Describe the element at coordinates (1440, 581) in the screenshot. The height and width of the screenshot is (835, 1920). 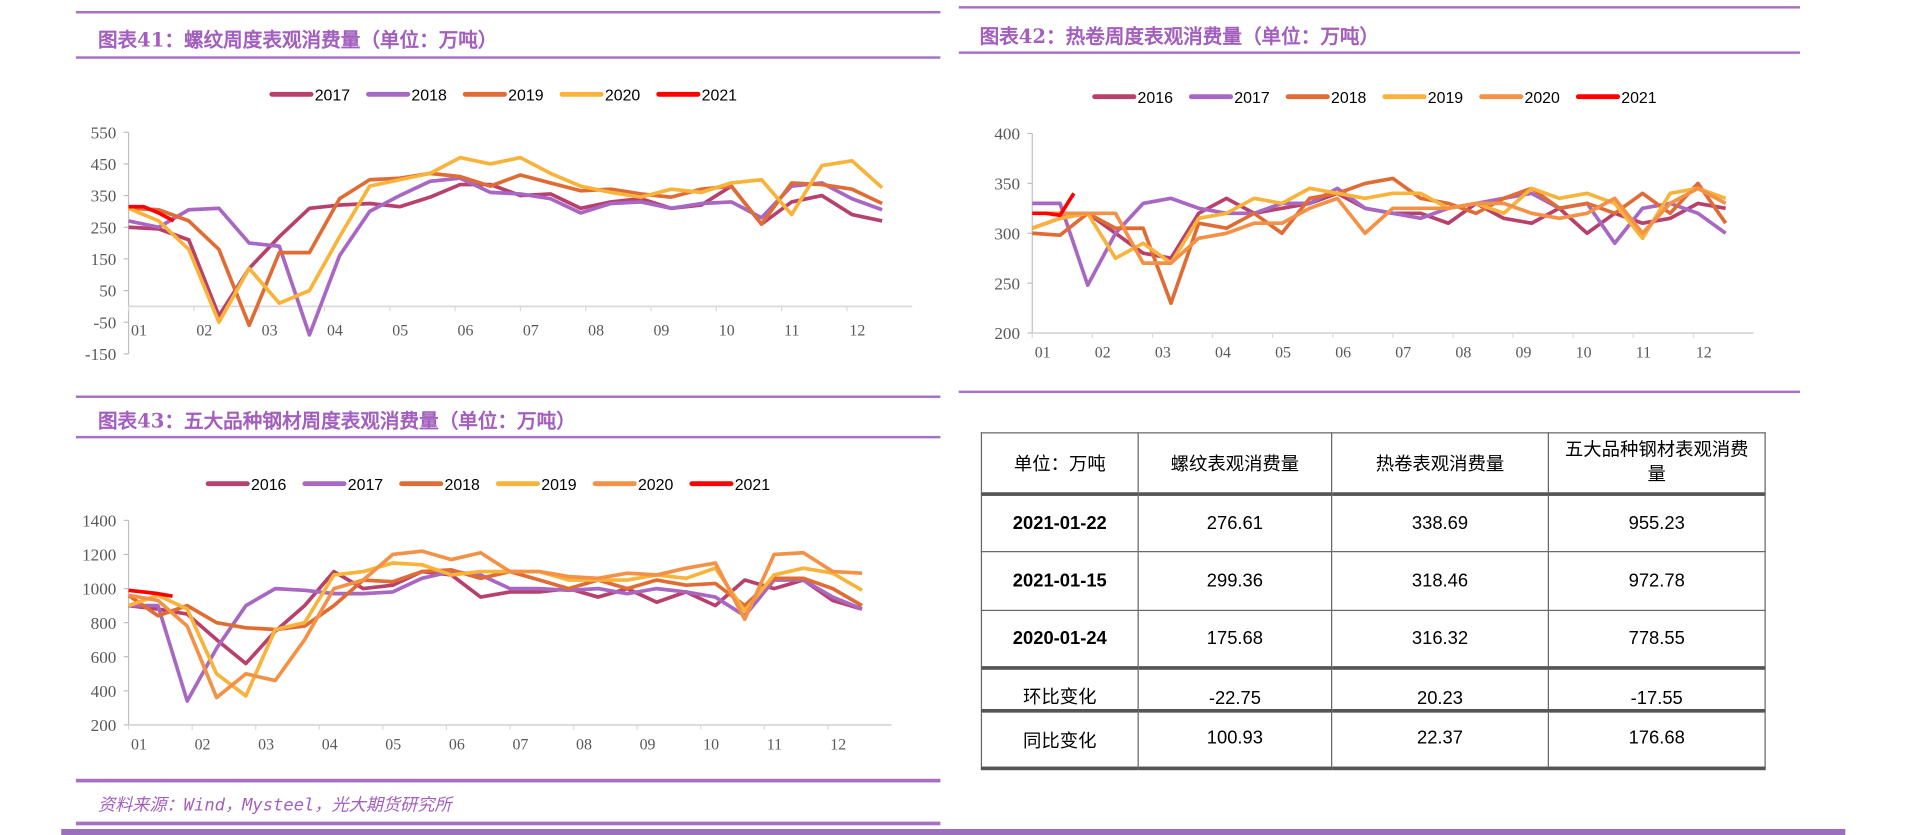
I see `hrc-value: 318.46` at that location.